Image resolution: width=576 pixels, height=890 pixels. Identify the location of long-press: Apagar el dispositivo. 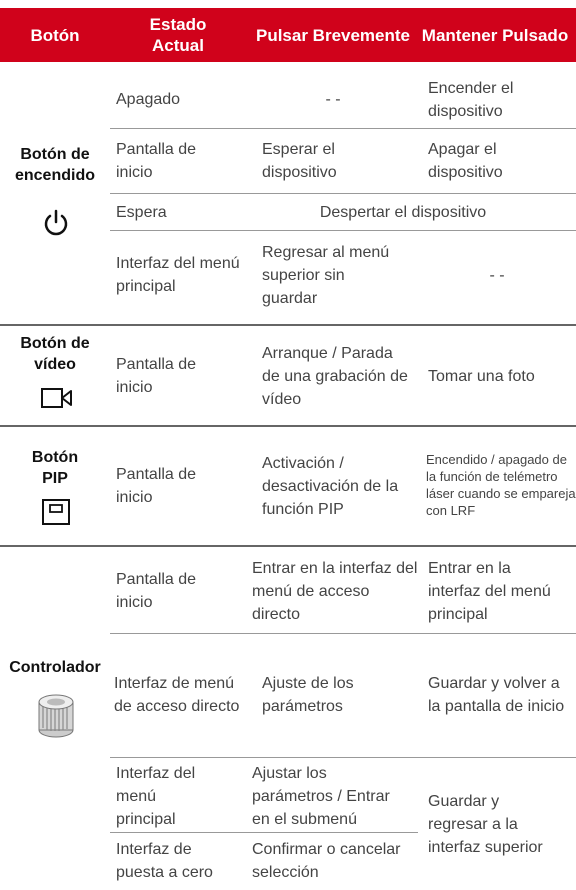
(465, 161).